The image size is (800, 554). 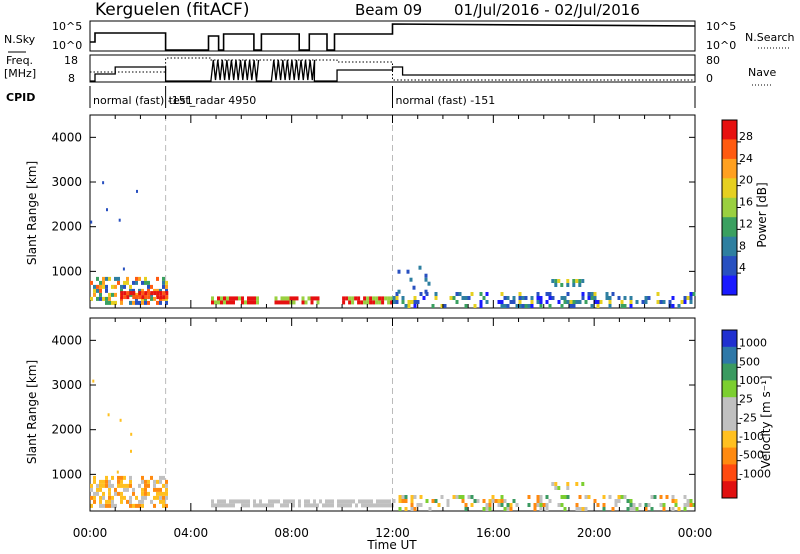 What do you see at coordinates (721, 26) in the screenshot?
I see `sky-right-tick-top: 10^5` at bounding box center [721, 26].